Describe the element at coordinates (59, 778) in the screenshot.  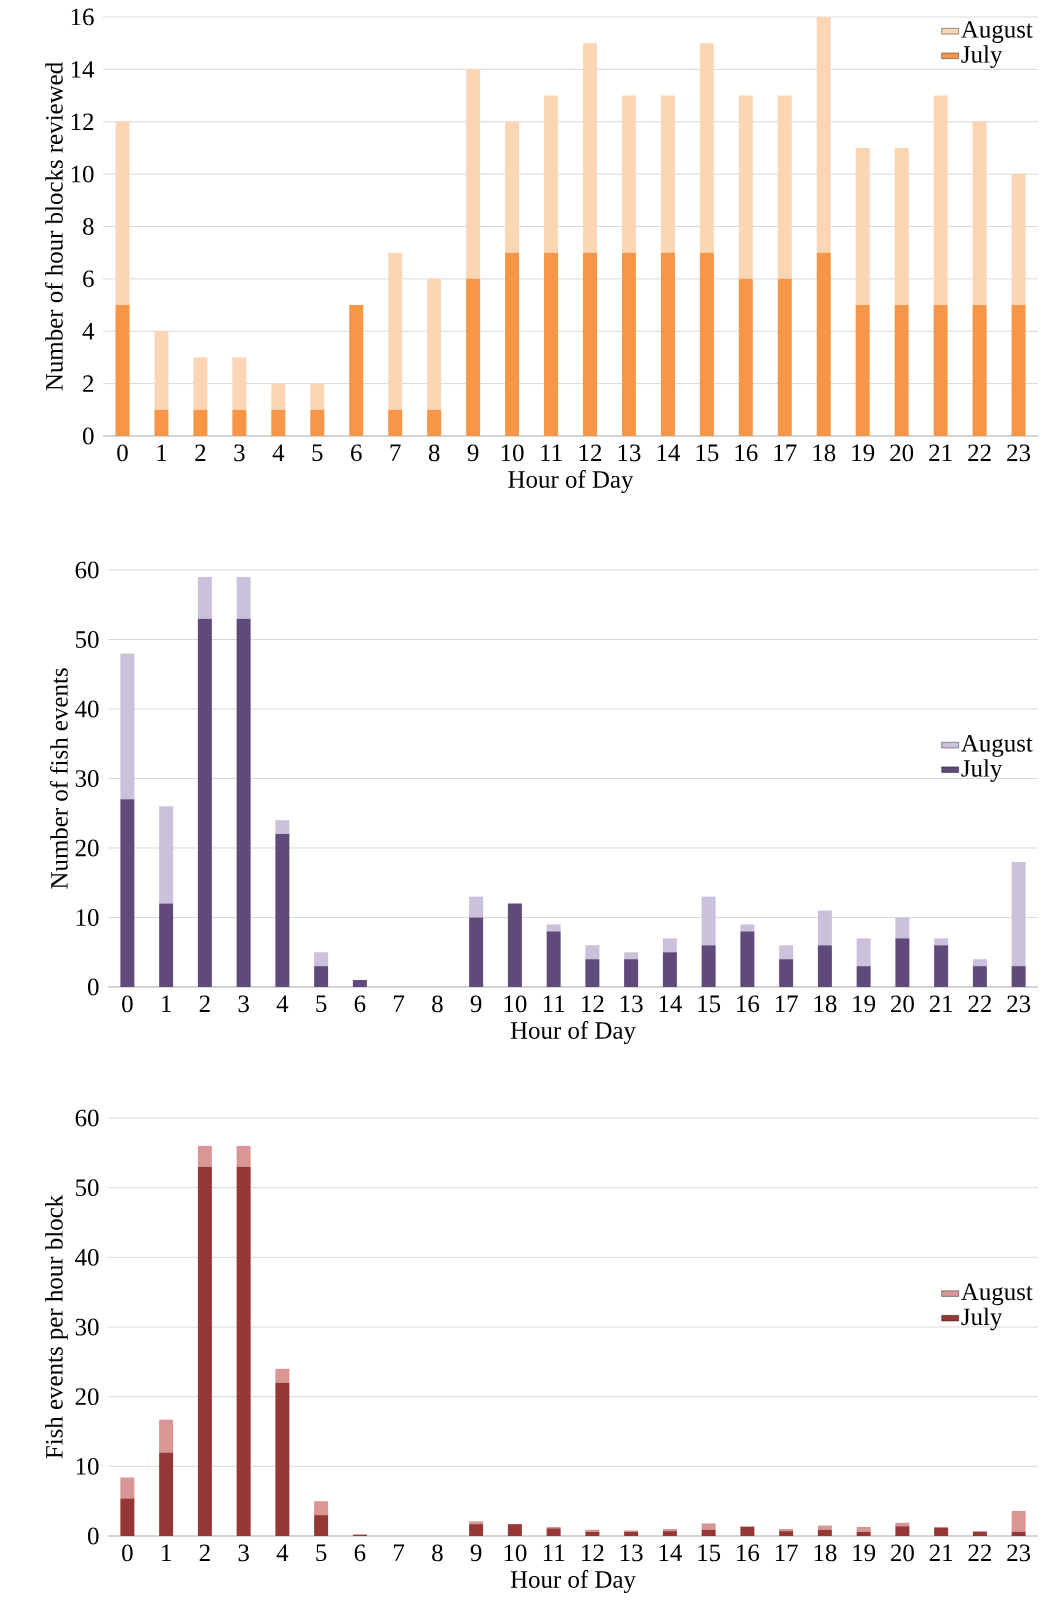
I see `y-axis-title: Number of fish events` at that location.